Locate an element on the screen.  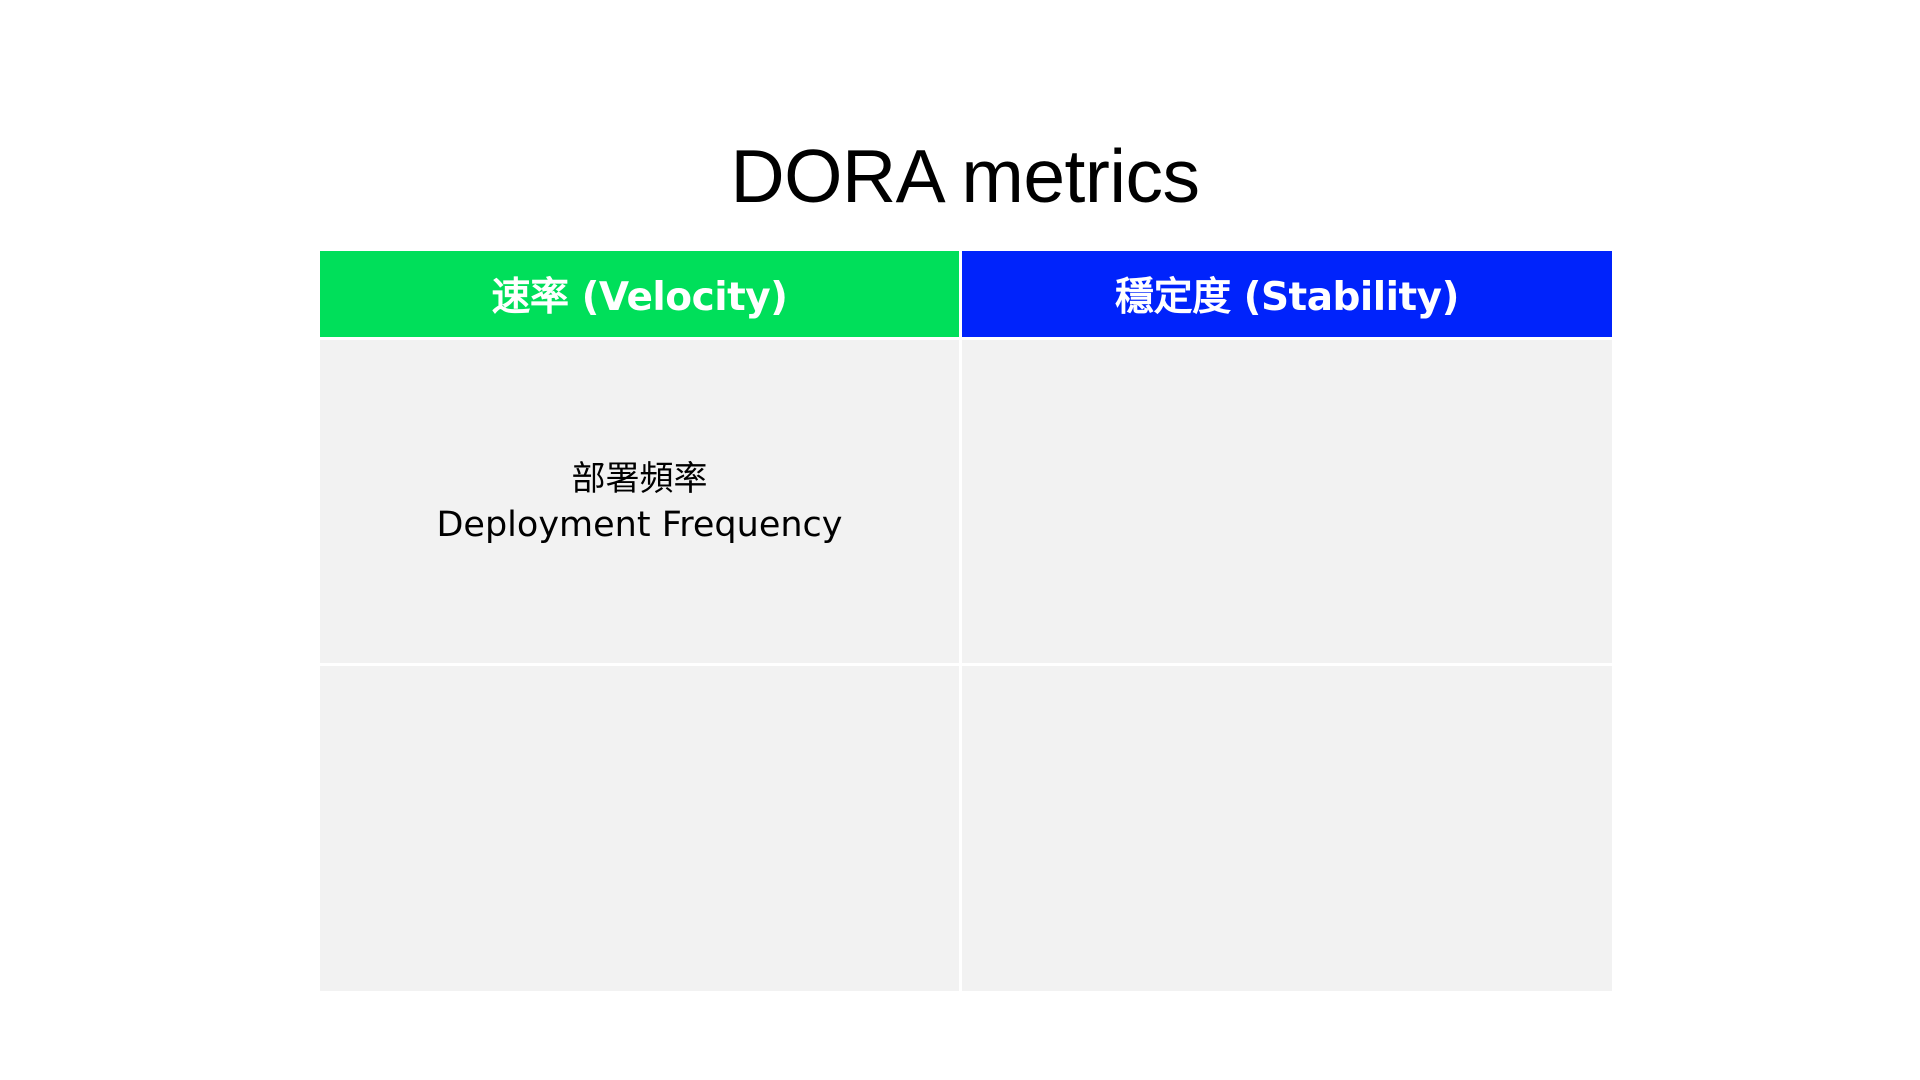
cell-label-chinese: 部署頻率 is located at coordinates (639, 478).